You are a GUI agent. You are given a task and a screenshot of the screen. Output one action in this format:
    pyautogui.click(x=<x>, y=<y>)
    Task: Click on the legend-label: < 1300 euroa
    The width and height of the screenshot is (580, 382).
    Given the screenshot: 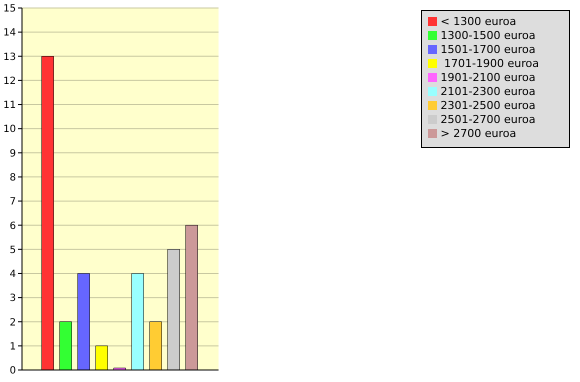 What is the action you would take?
    pyautogui.click(x=478, y=21)
    